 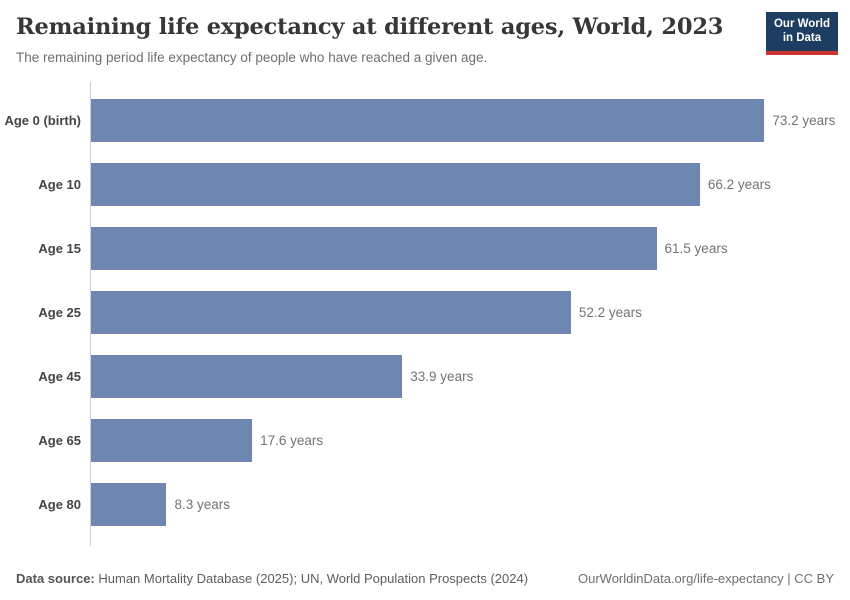 What do you see at coordinates (804, 121) in the screenshot?
I see `value-label: 73.2 years` at bounding box center [804, 121].